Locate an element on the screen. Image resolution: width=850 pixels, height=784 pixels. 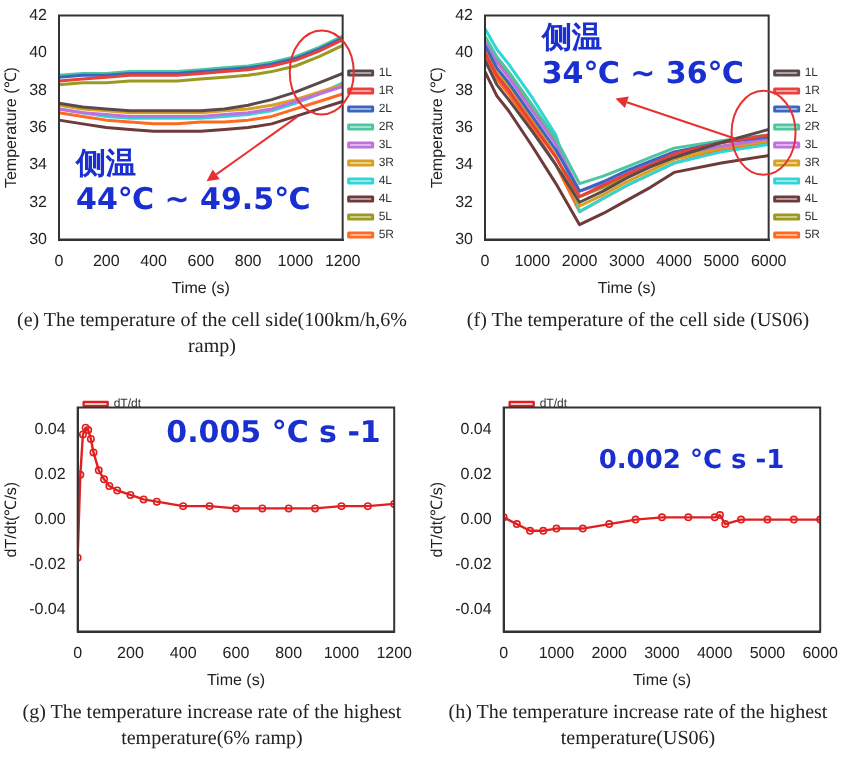
text: (g) The temperature increase rate of the highest temperature(6% ramp) is located at coordinates (212, 726).